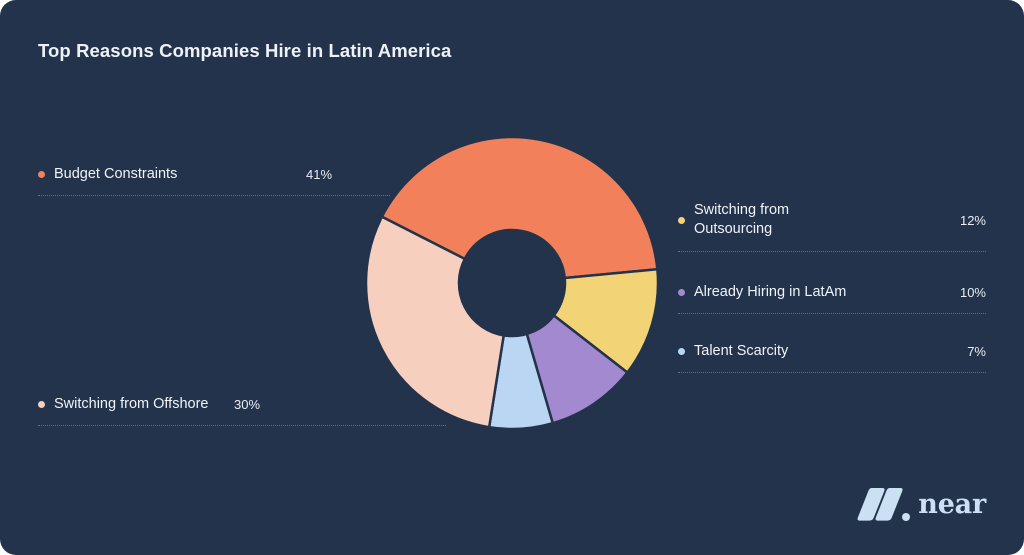  I want to click on legend-item-switching-from-offshore: Switching from Offshore 30%, so click(242, 410).